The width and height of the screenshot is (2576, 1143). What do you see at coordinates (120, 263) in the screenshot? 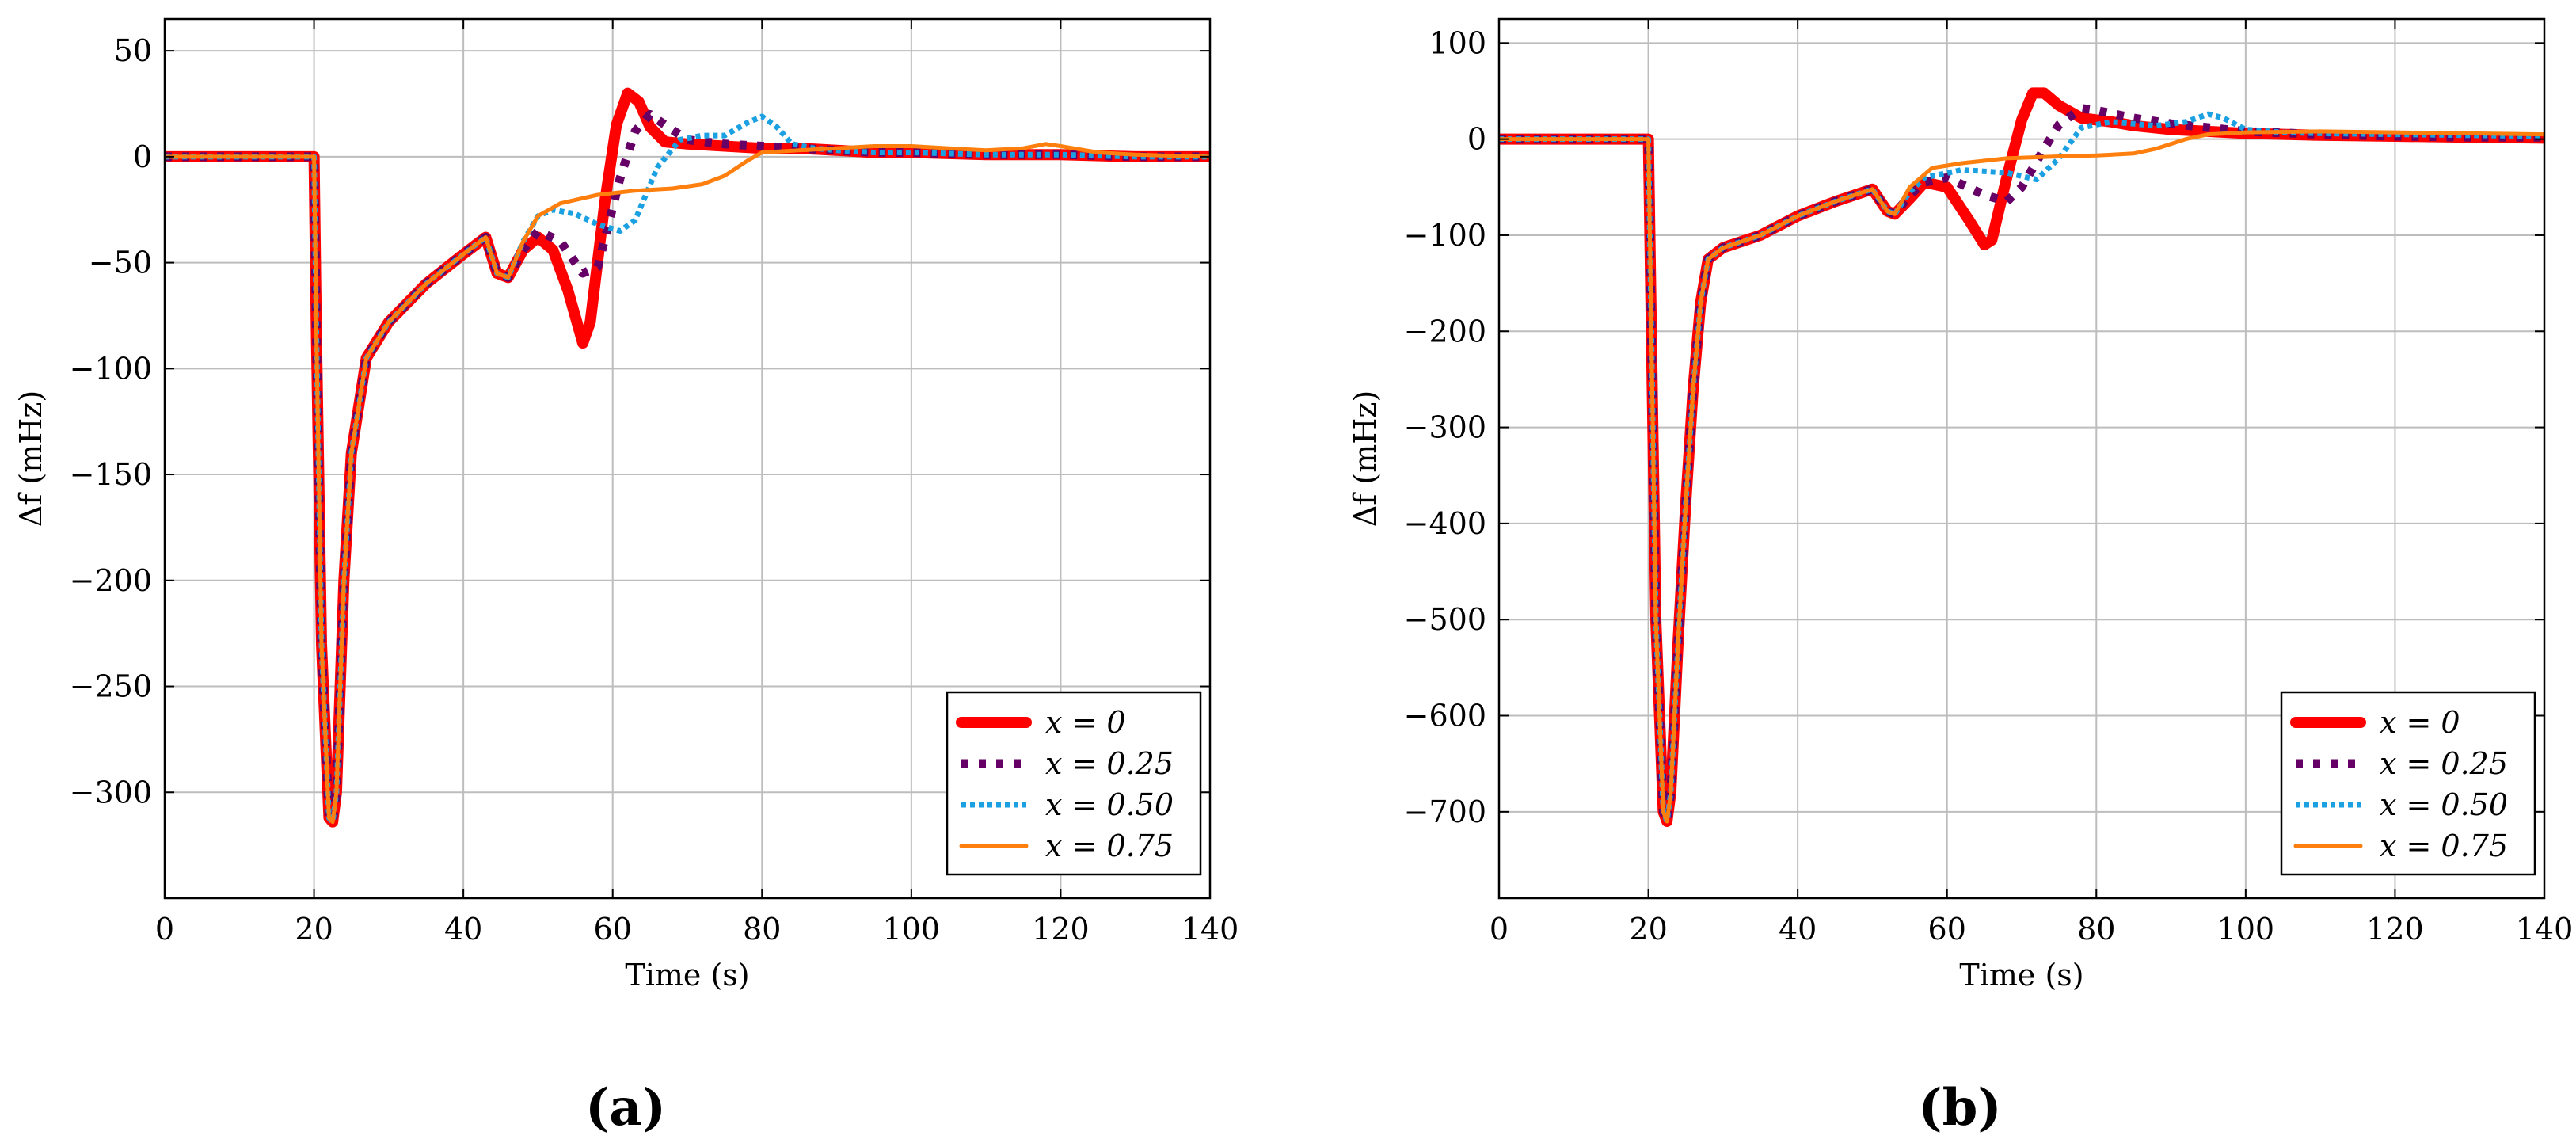
I see `y-tick-label: −50` at bounding box center [120, 263].